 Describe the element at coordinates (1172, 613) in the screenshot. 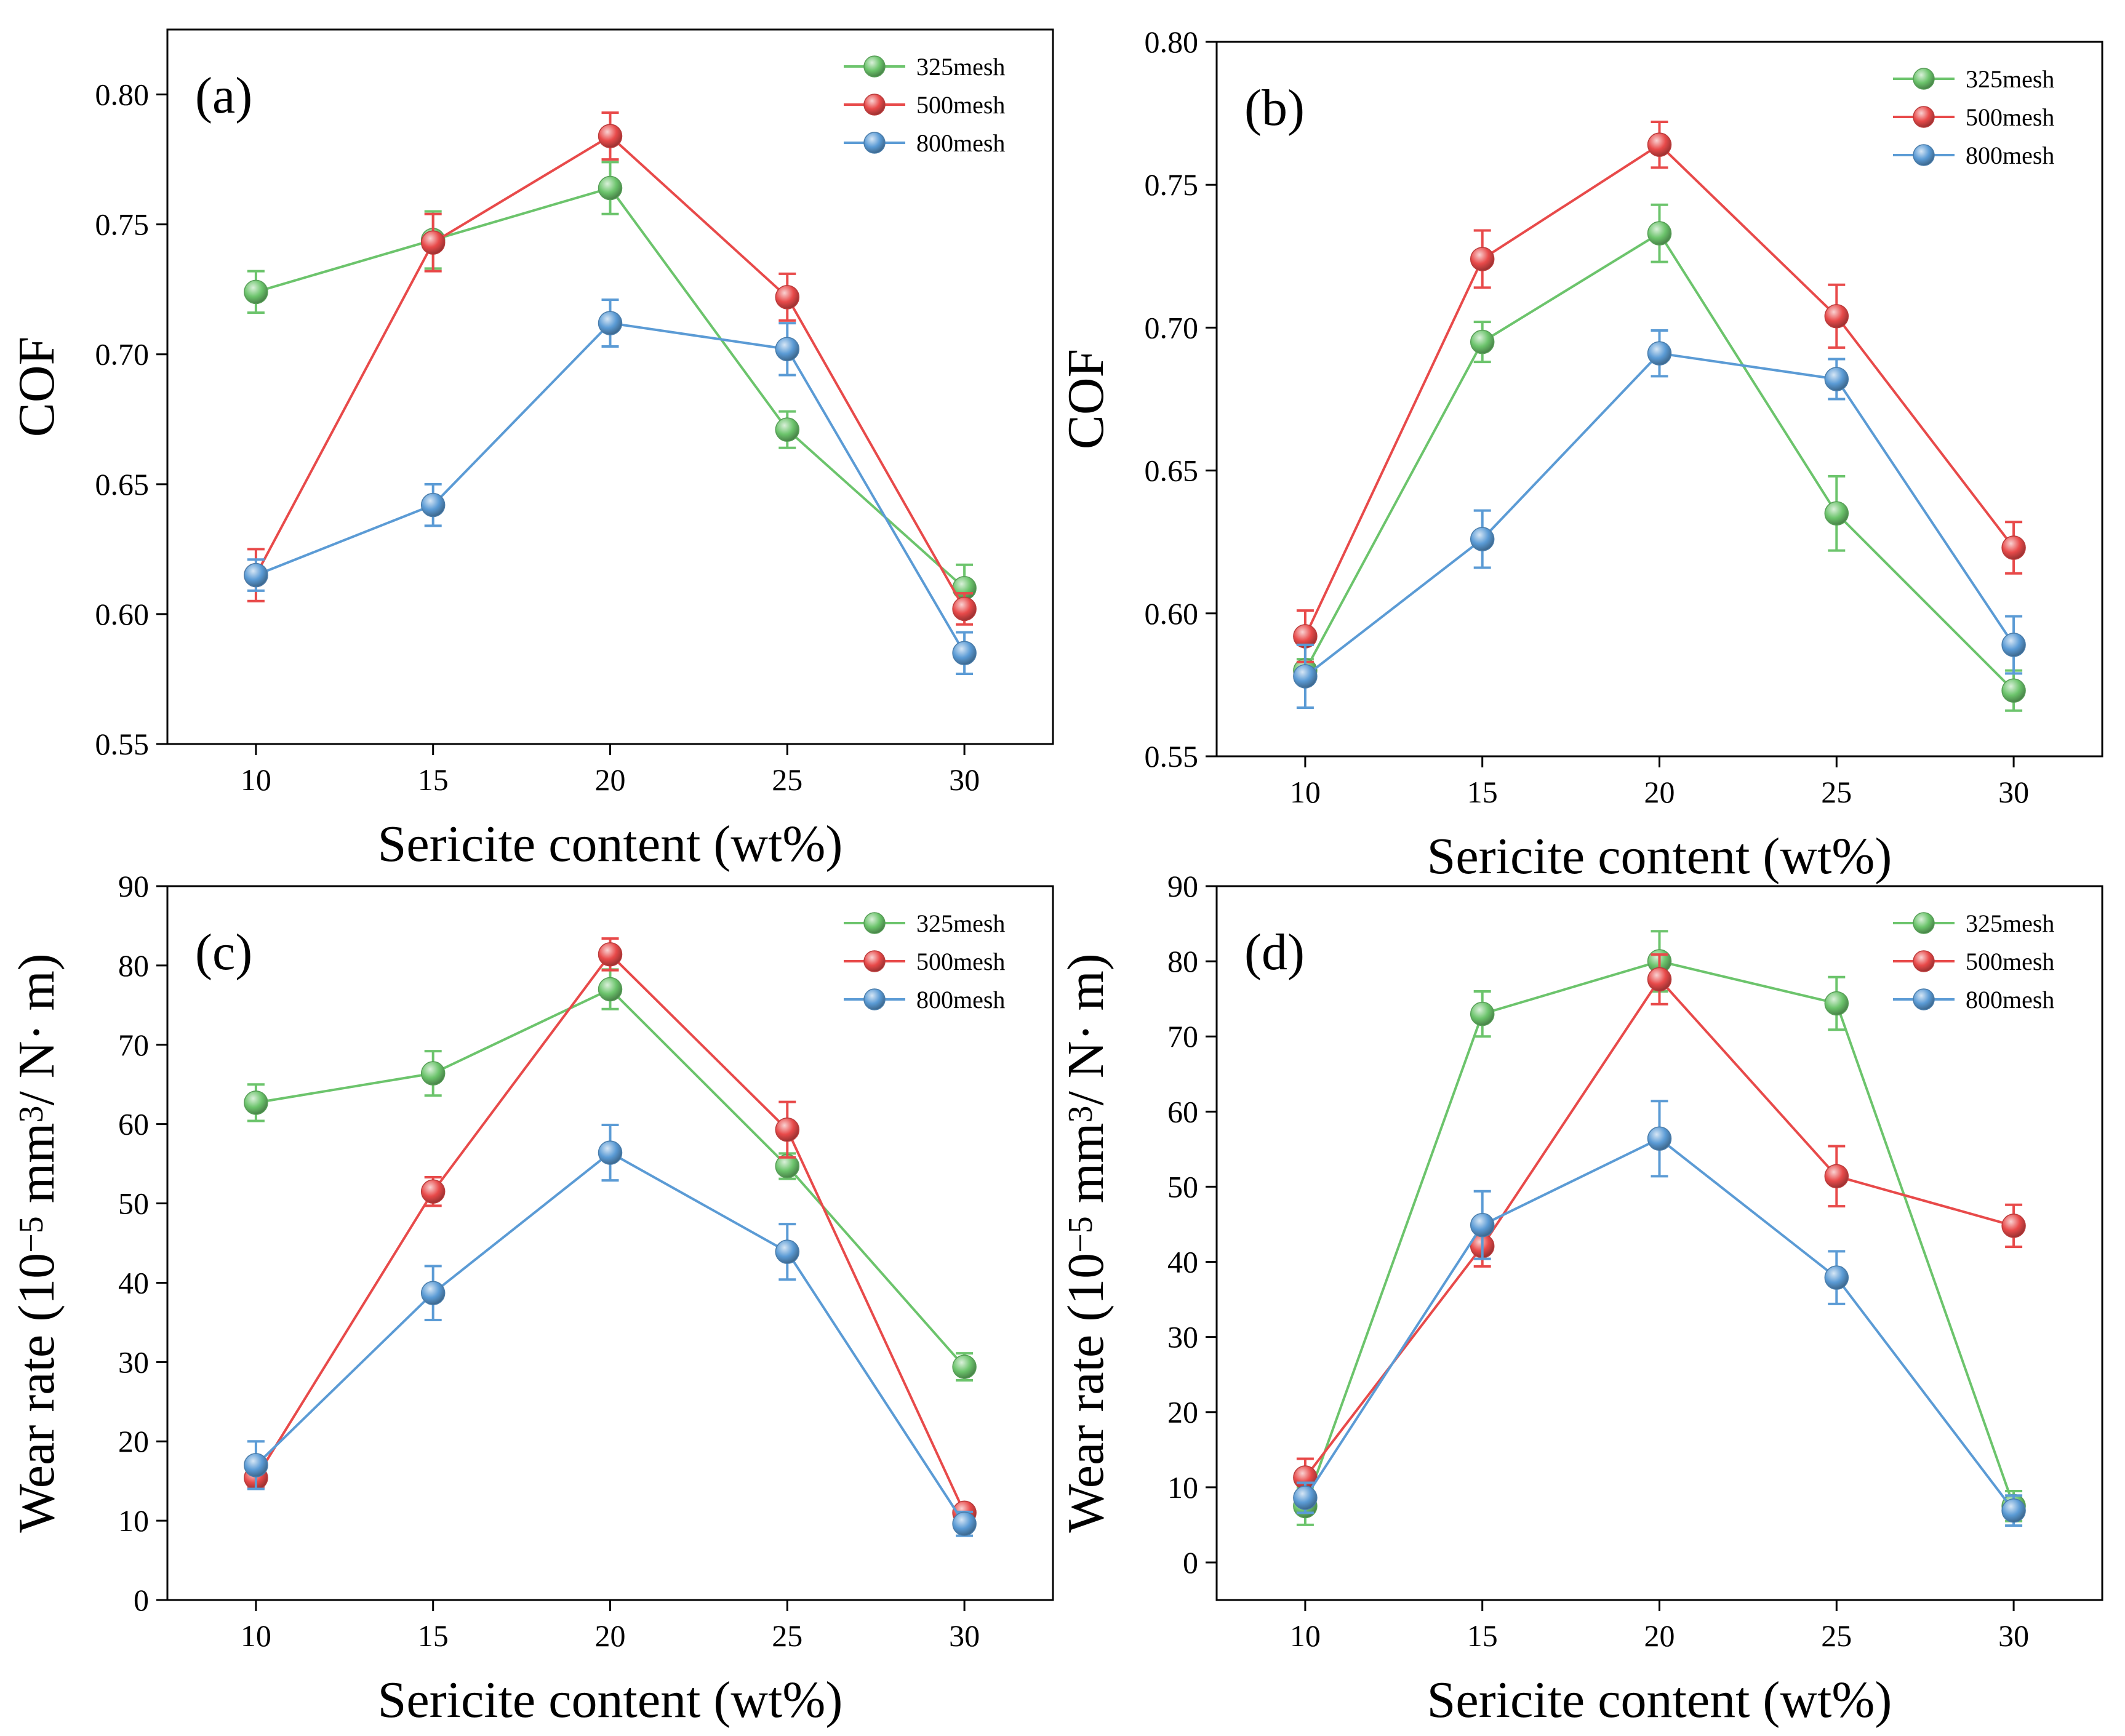

I see `y-tick-label: 0.60` at that location.